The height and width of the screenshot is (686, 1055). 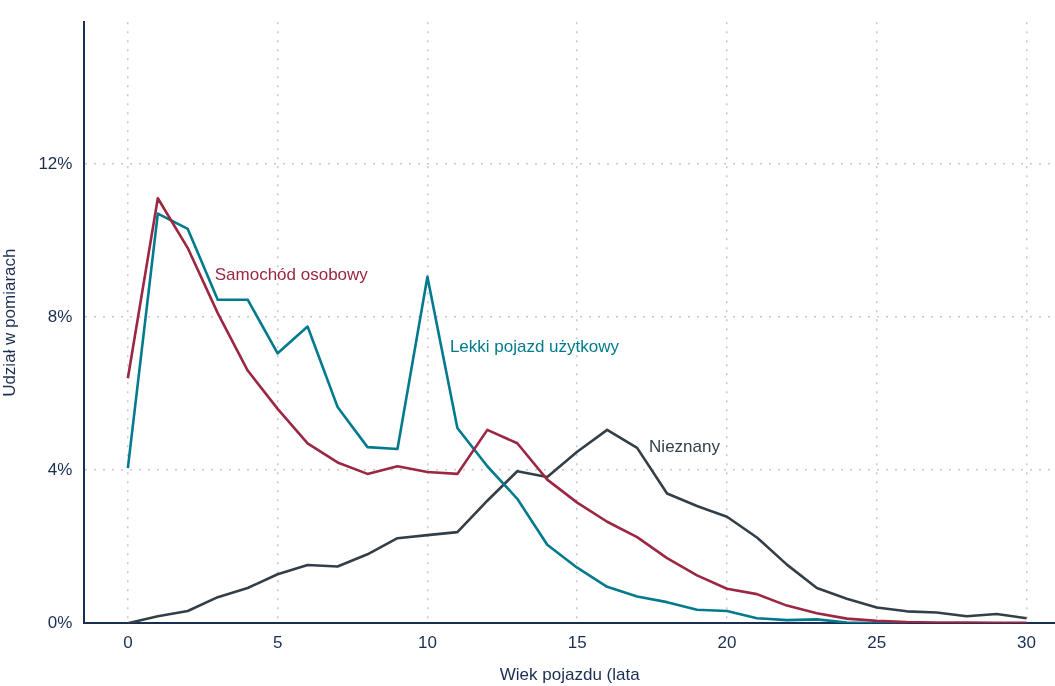 I want to click on x-tick-label: 15, so click(x=577, y=643).